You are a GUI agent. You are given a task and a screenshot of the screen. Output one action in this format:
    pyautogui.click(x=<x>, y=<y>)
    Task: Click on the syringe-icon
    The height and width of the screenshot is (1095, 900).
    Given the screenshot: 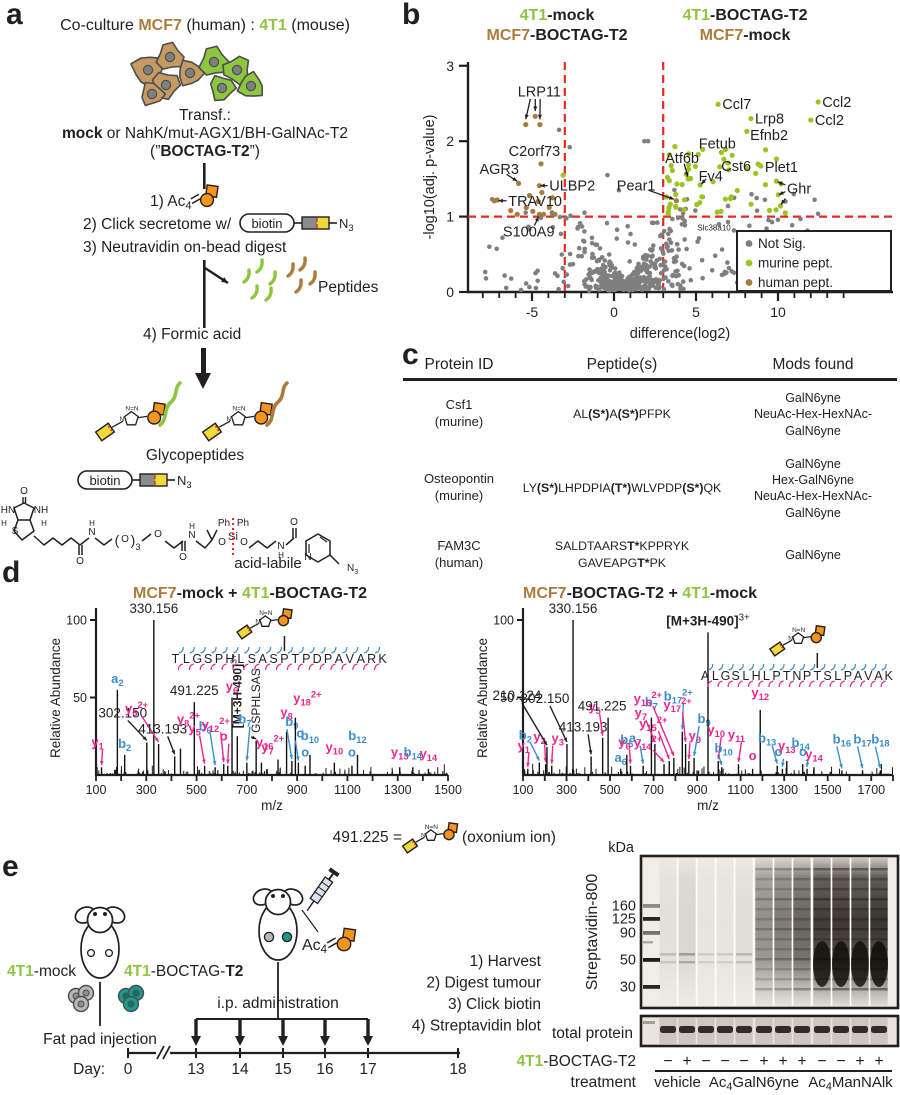 What is the action you would take?
    pyautogui.click(x=323, y=889)
    